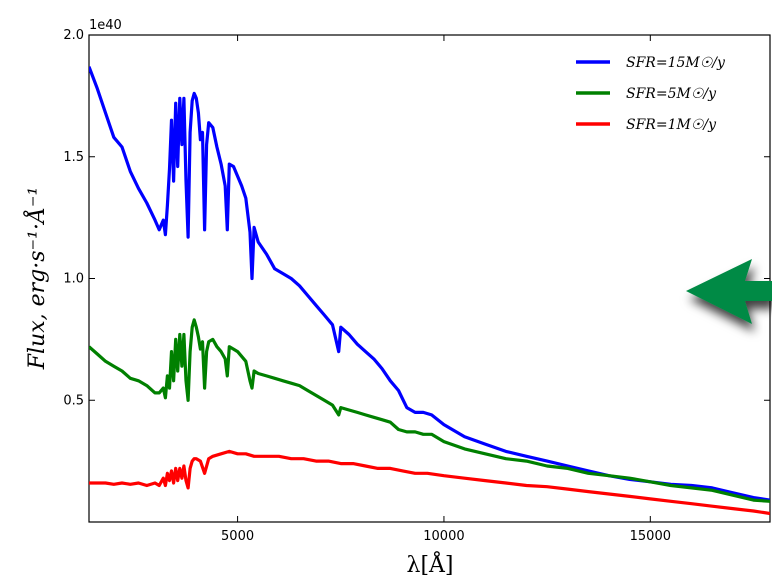 Image resolution: width=772 pixels, height=584 pixels. Describe the element at coordinates (105, 25) in the screenshot. I see `y-offset-label: 1e40` at that location.